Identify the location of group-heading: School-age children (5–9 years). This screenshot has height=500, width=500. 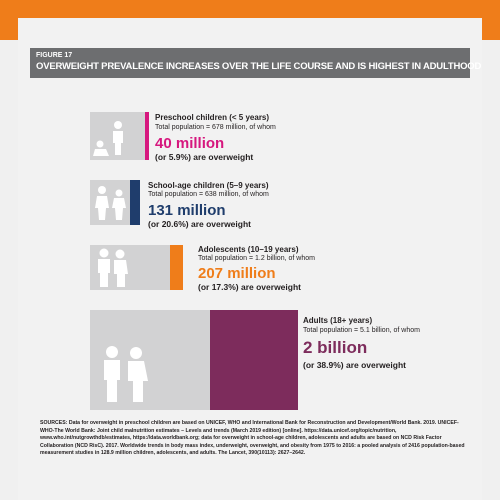
(208, 185).